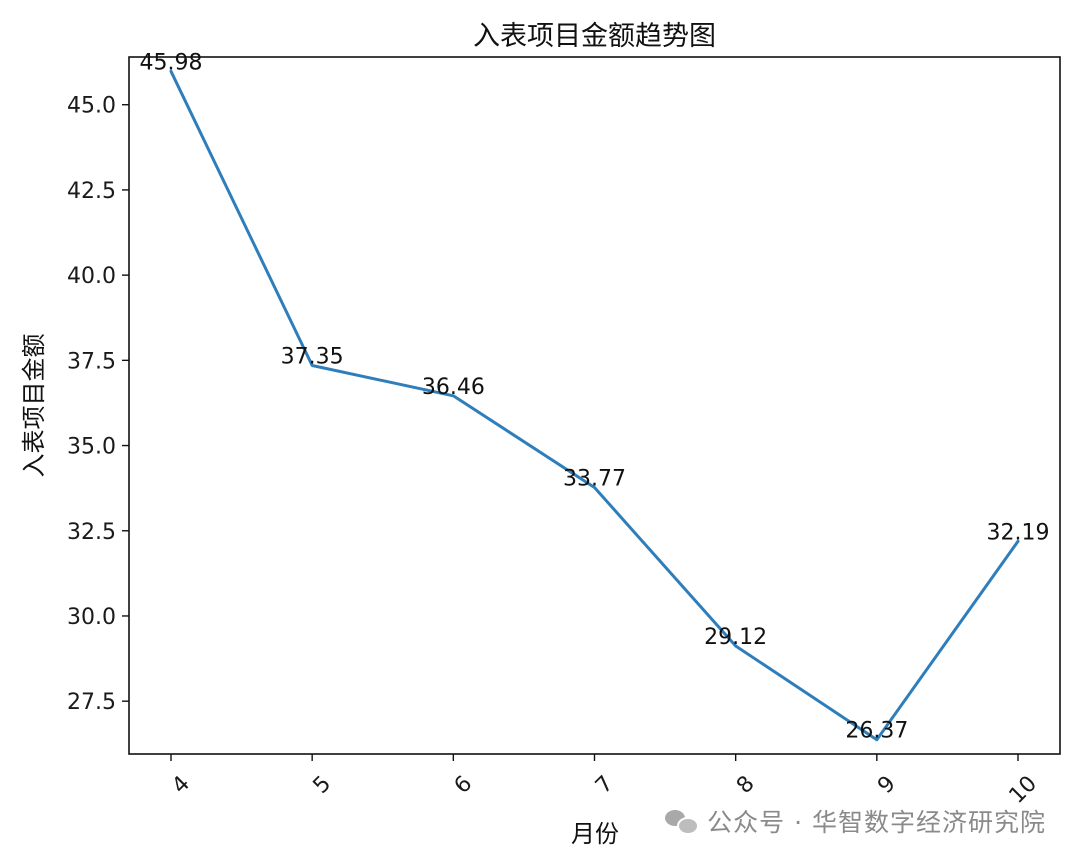 The height and width of the screenshot is (865, 1080). I want to click on data-label: 32.19, so click(1018, 532).